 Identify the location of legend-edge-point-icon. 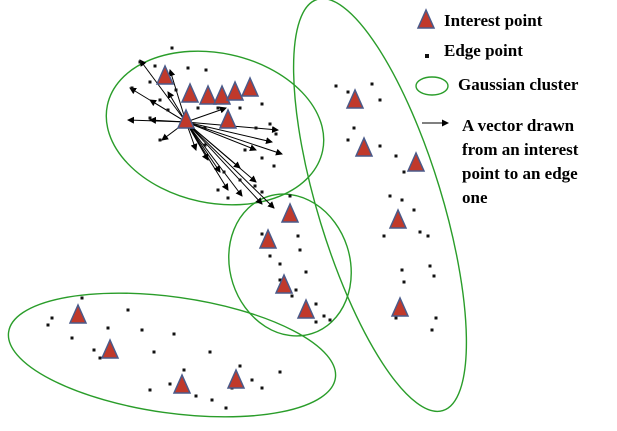
(427, 56).